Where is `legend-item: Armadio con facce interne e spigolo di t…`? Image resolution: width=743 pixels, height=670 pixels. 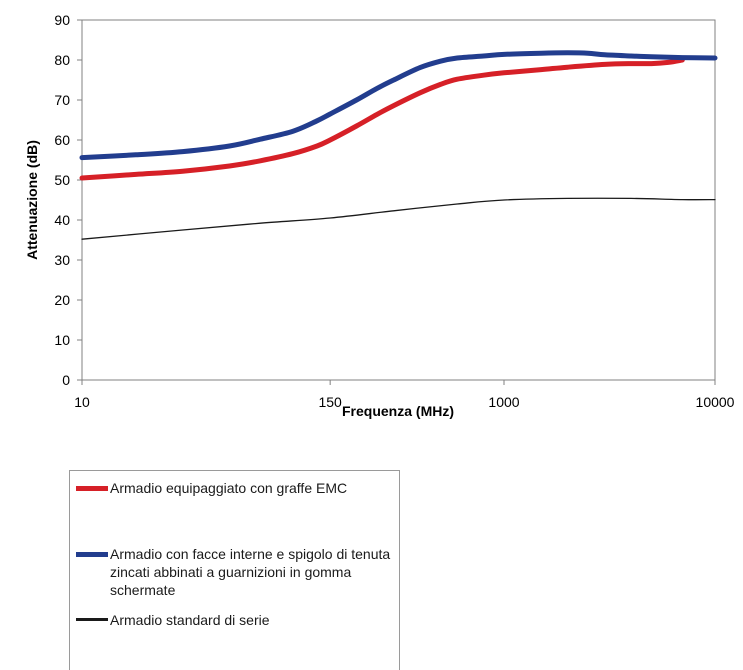 legend-item: Armadio con facce interne e spigolo di t… is located at coordinates (238, 572).